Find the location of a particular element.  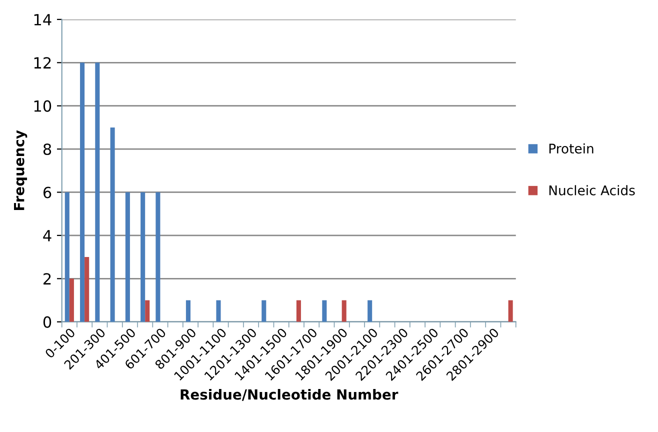

x-axis-title: Residue/Nucleotide Number is located at coordinates (289, 394).